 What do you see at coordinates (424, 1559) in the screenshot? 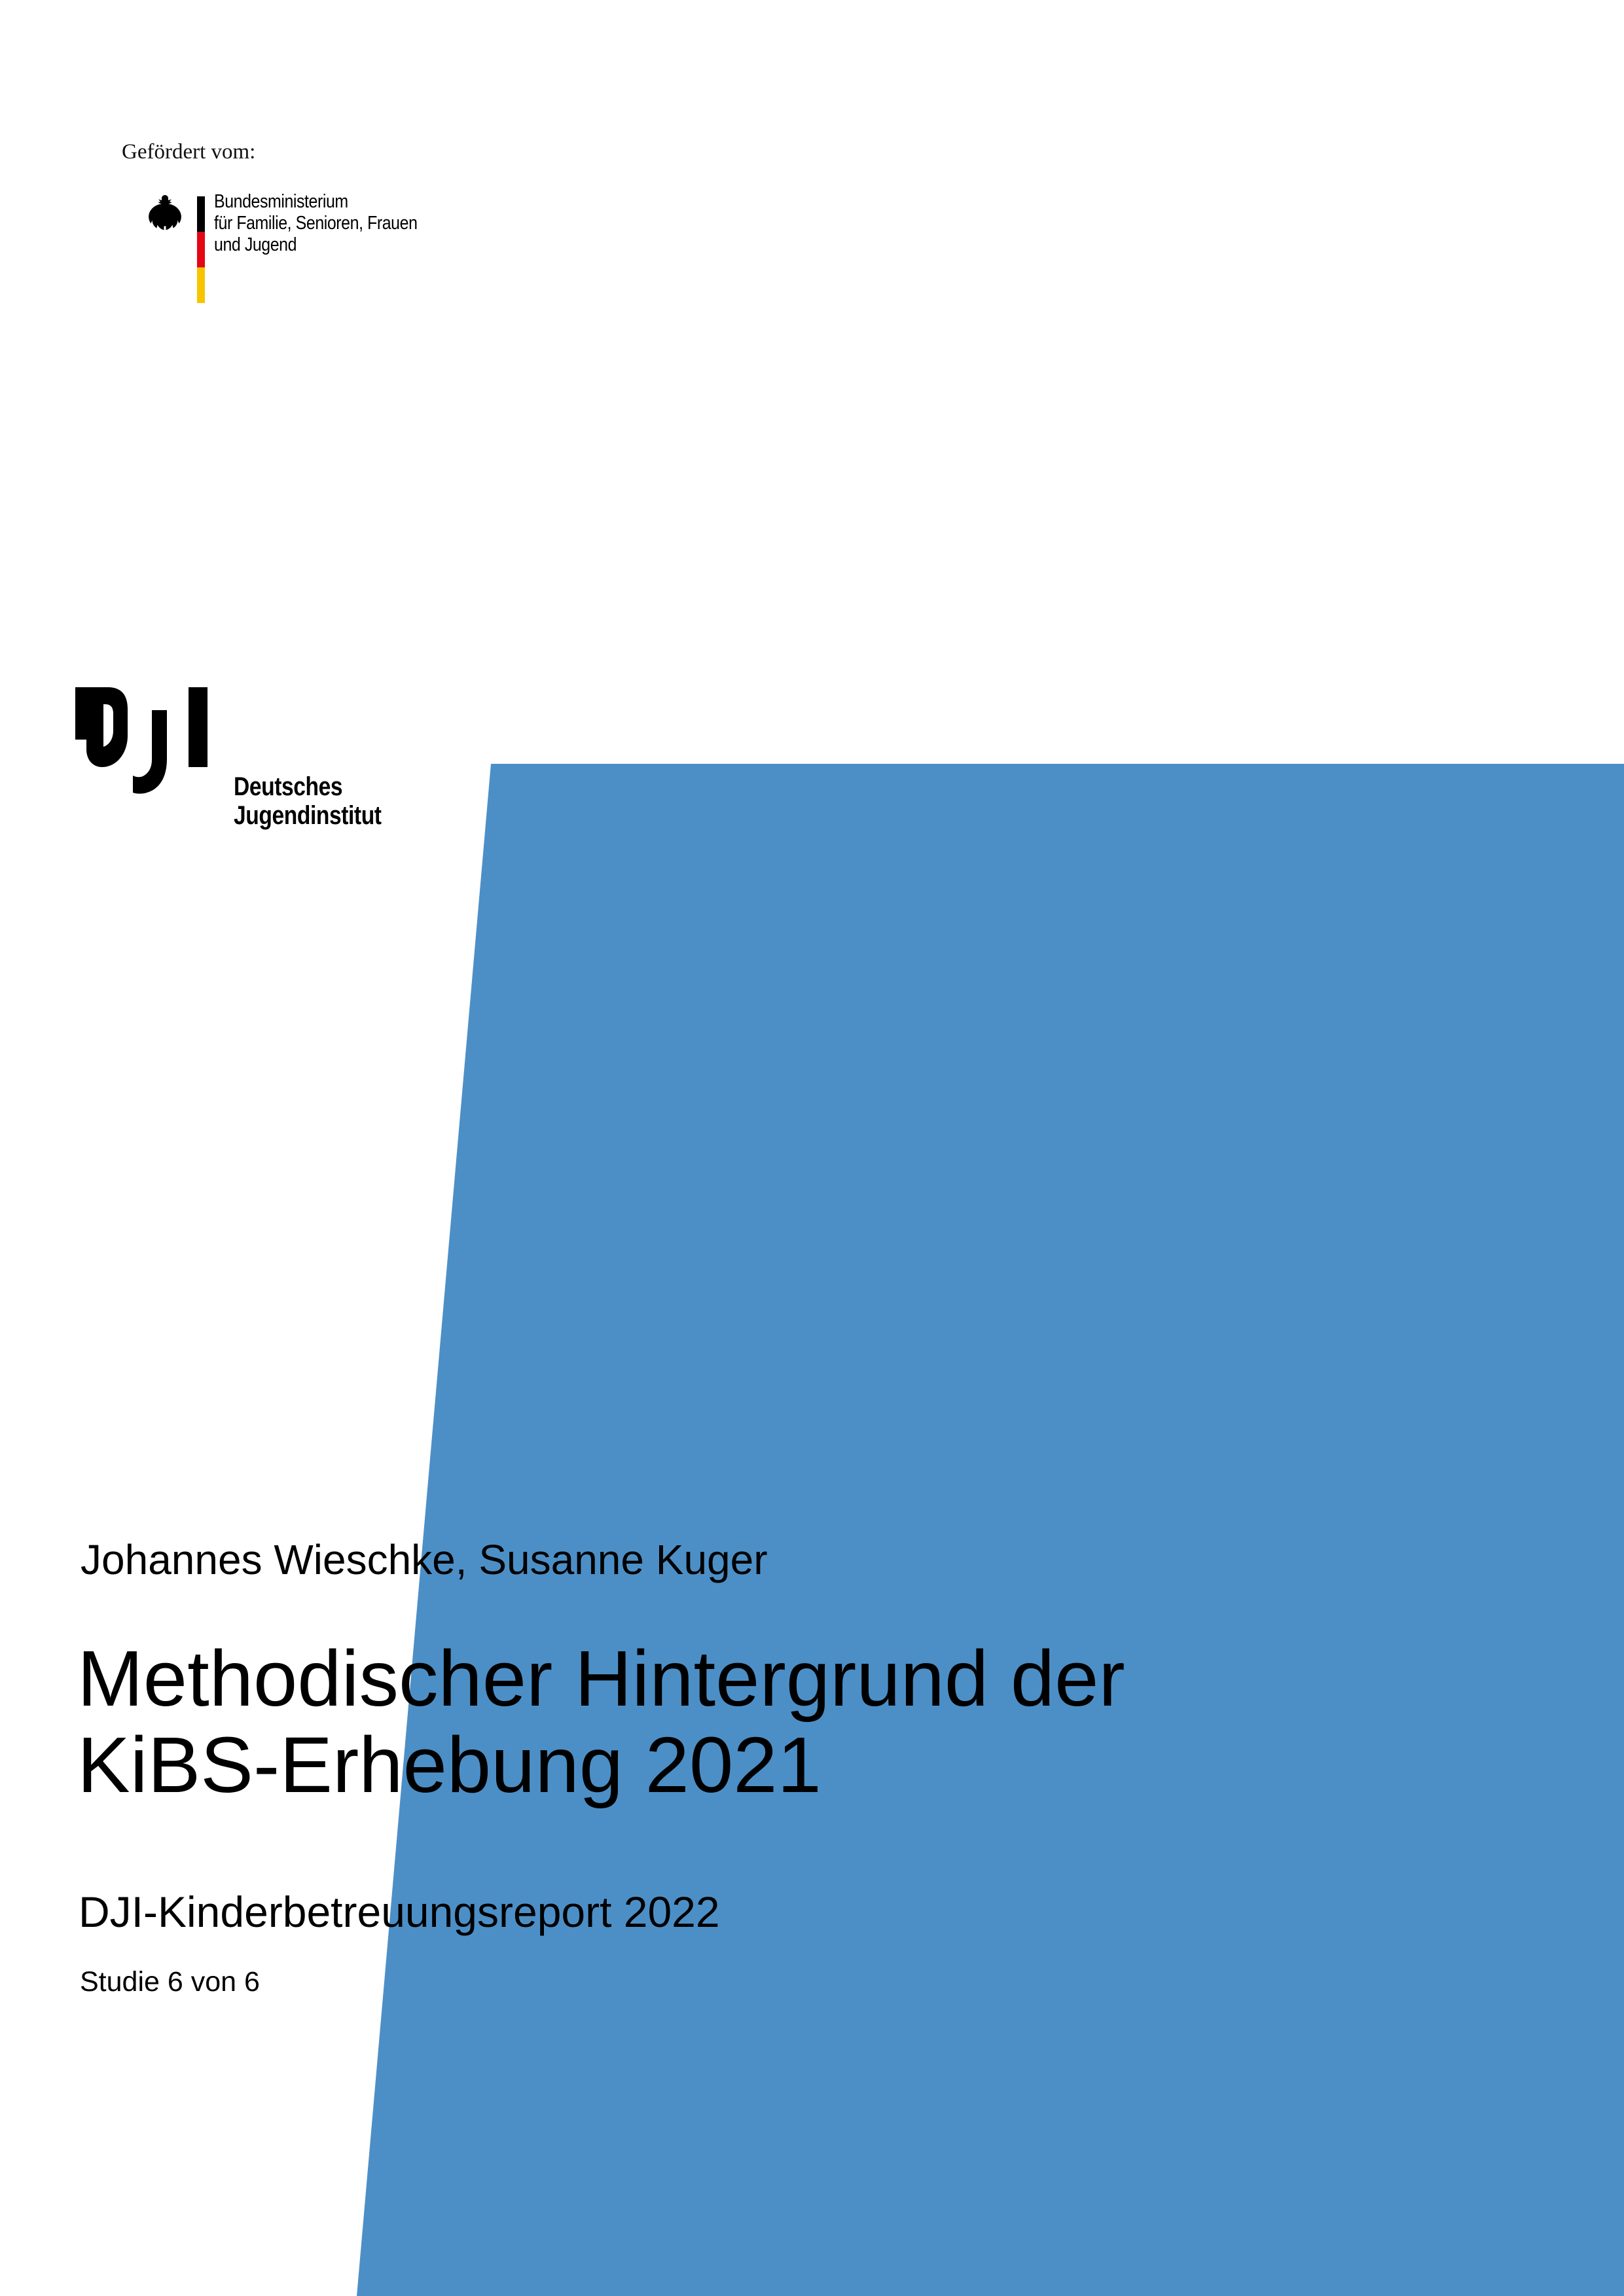
I see `authors-line: Johannes Wieschke, Susanne Kuger` at bounding box center [424, 1559].